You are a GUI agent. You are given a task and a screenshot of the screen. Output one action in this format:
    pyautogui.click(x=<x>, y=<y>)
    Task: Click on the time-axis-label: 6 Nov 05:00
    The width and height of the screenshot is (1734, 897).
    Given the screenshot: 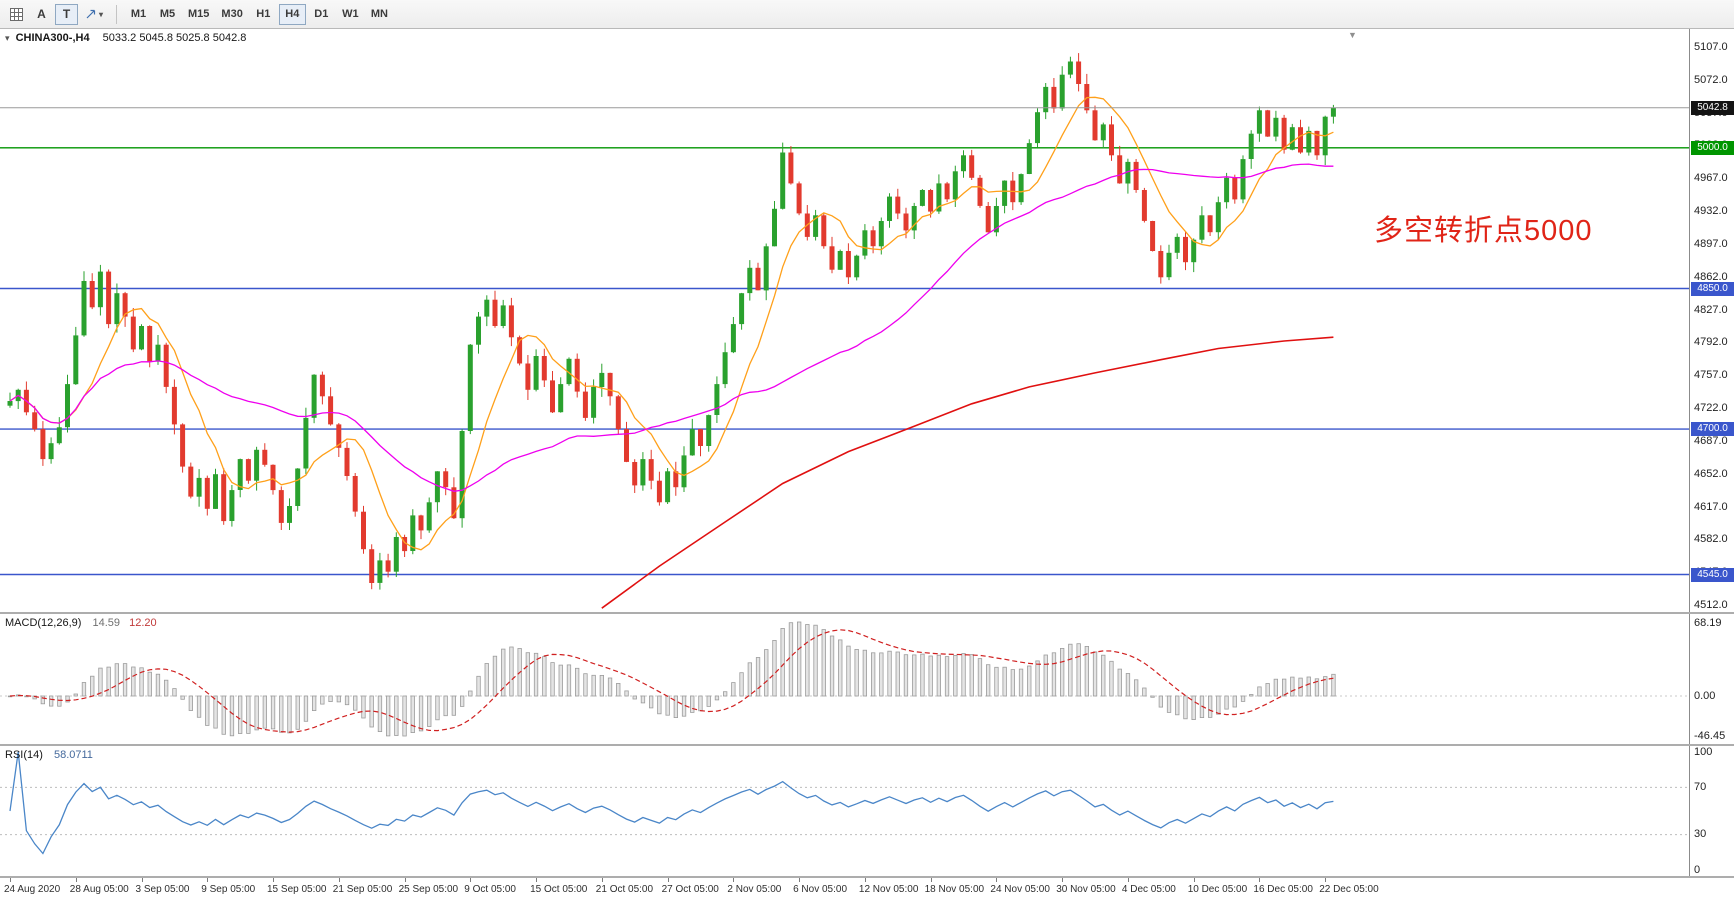 What is the action you would take?
    pyautogui.click(x=820, y=889)
    